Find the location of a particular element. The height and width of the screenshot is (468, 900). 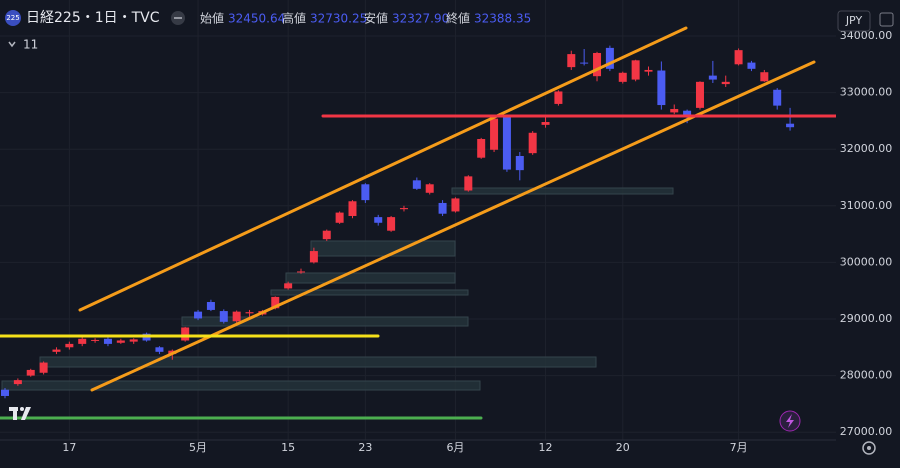

currency: JPY is located at coordinates (854, 20).